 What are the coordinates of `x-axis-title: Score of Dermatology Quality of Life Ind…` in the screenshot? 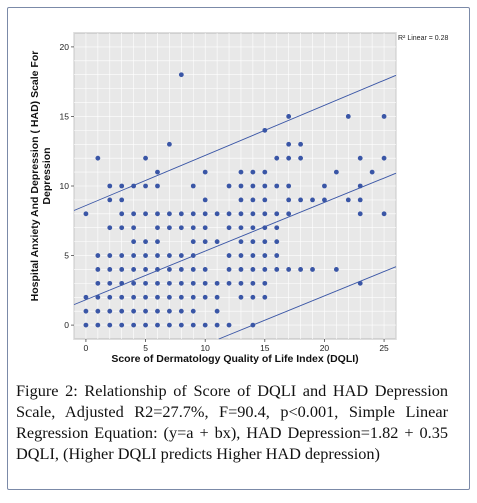 It's located at (234, 359).